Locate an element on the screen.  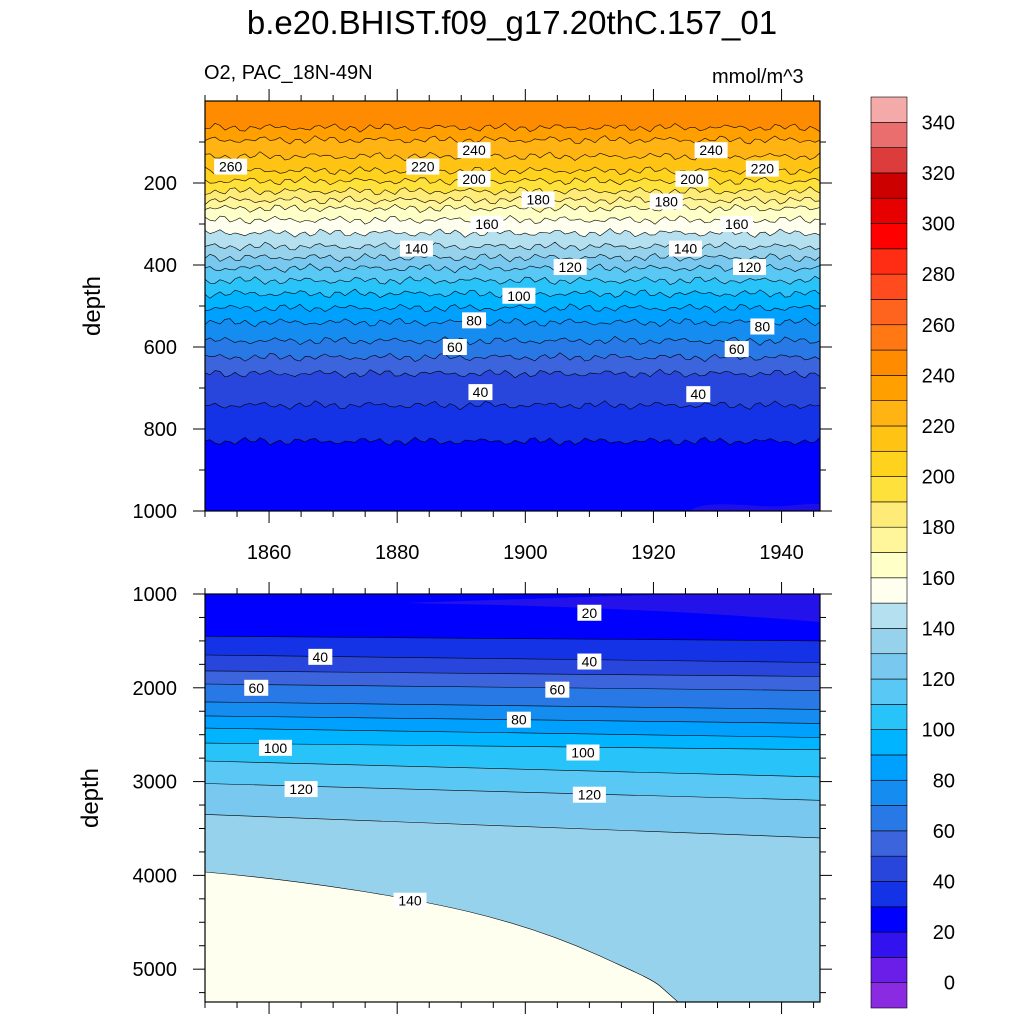
colorbar-tick-label: 0 is located at coordinates (949, 984).